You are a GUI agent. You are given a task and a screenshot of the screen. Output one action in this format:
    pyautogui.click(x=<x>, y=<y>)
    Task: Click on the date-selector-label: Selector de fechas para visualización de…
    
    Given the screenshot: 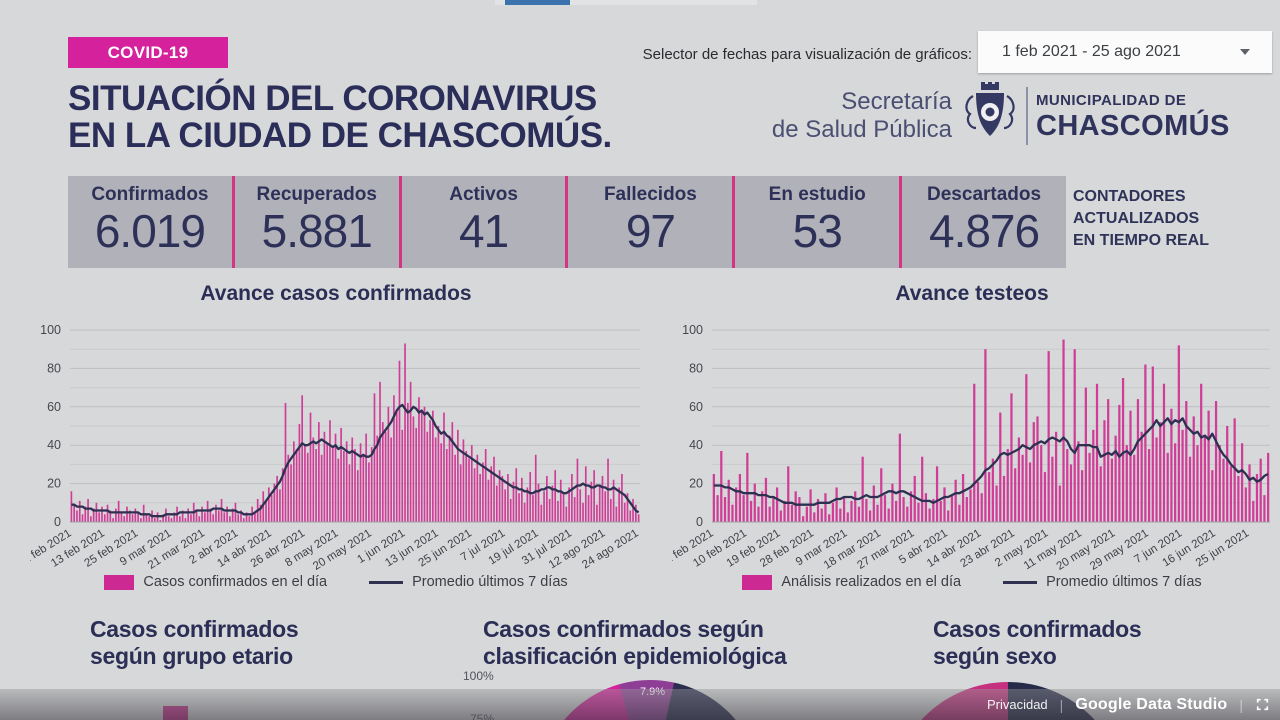 What is the action you would take?
    pyautogui.click(x=807, y=54)
    